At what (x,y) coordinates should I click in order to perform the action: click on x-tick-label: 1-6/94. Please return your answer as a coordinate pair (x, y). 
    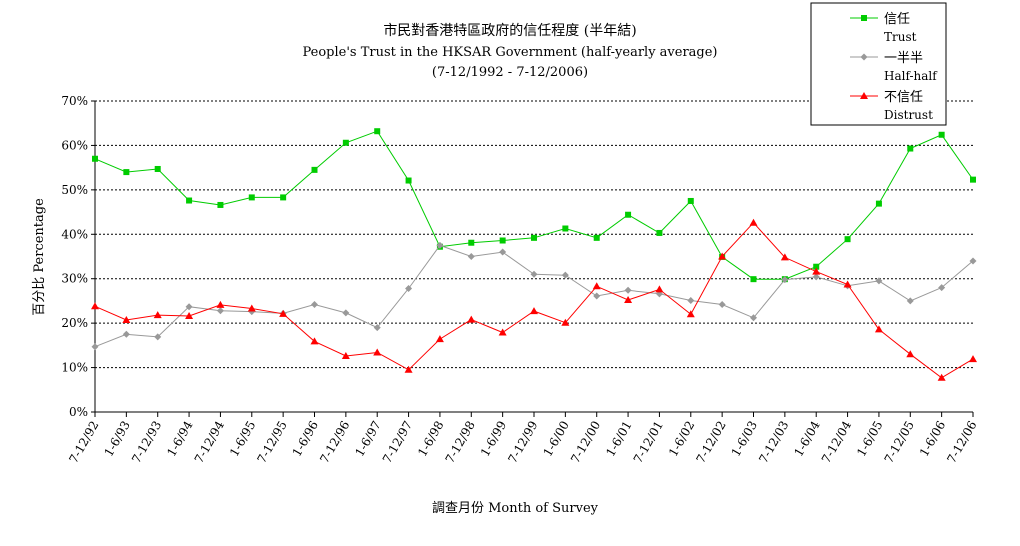
    Looking at the image, I should click on (180, 438).